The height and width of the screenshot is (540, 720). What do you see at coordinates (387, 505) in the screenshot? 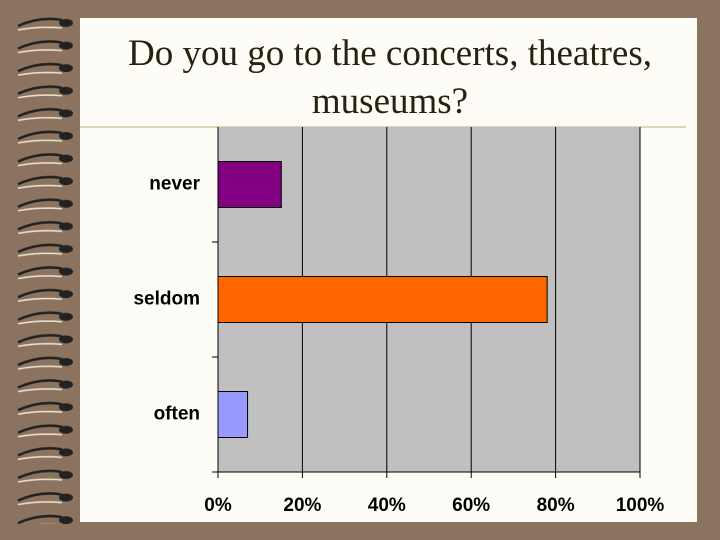
I see `x-tick-label: 40%` at bounding box center [387, 505].